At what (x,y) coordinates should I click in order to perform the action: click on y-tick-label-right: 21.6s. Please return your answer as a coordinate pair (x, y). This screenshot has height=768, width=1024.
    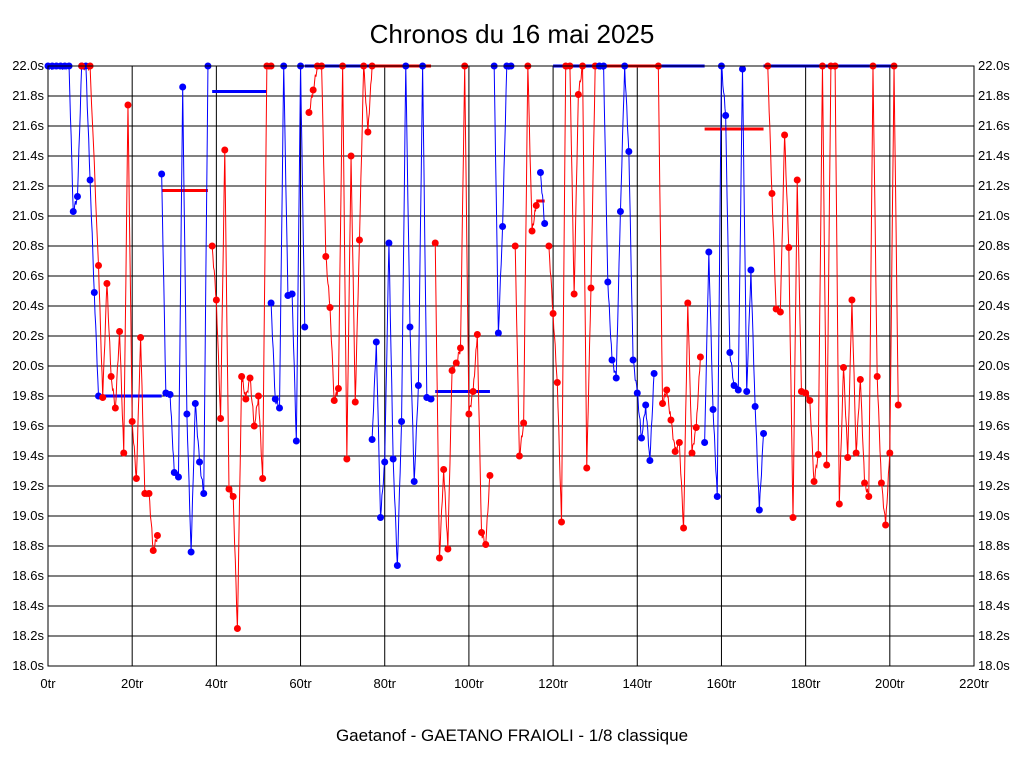
    Looking at the image, I should click on (994, 125).